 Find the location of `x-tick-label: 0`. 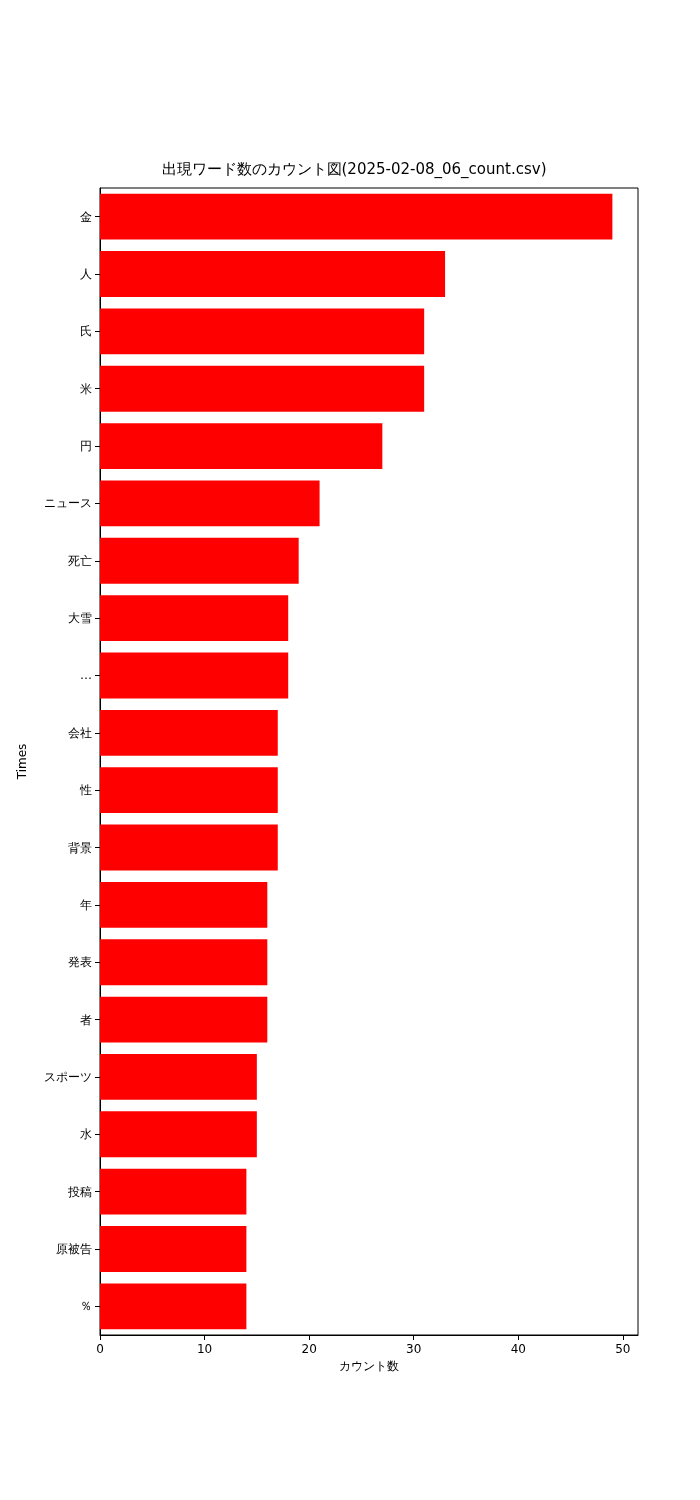

x-tick-label: 0 is located at coordinates (100, 1349).